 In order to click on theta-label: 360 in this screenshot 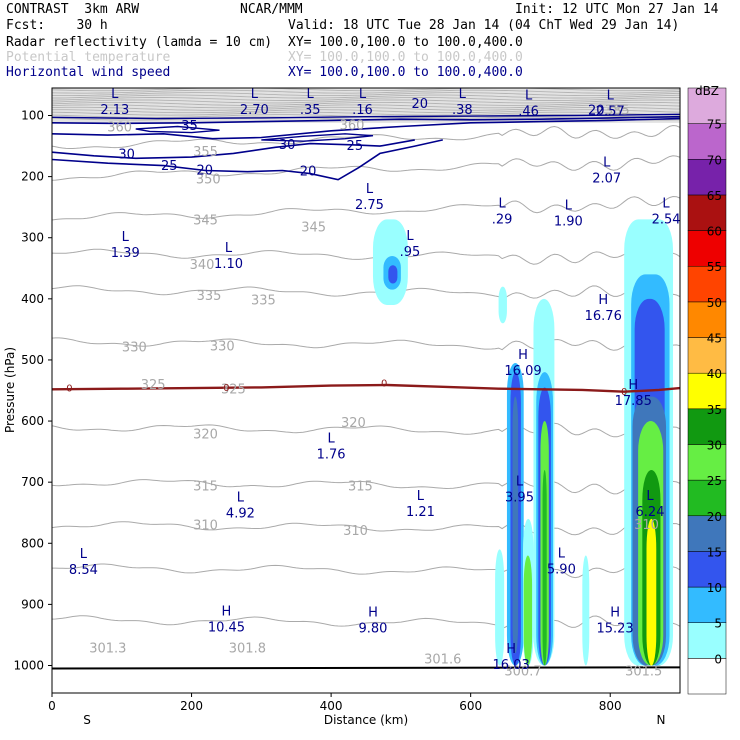, I will do `click(119, 128)`.